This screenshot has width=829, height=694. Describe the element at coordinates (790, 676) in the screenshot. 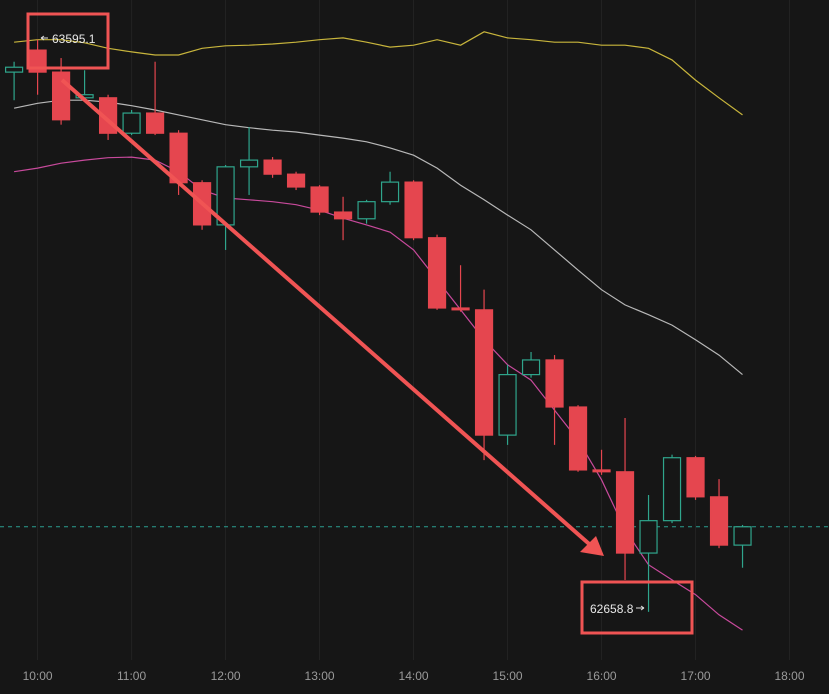

I see `x-tick-label: 18:00` at that location.